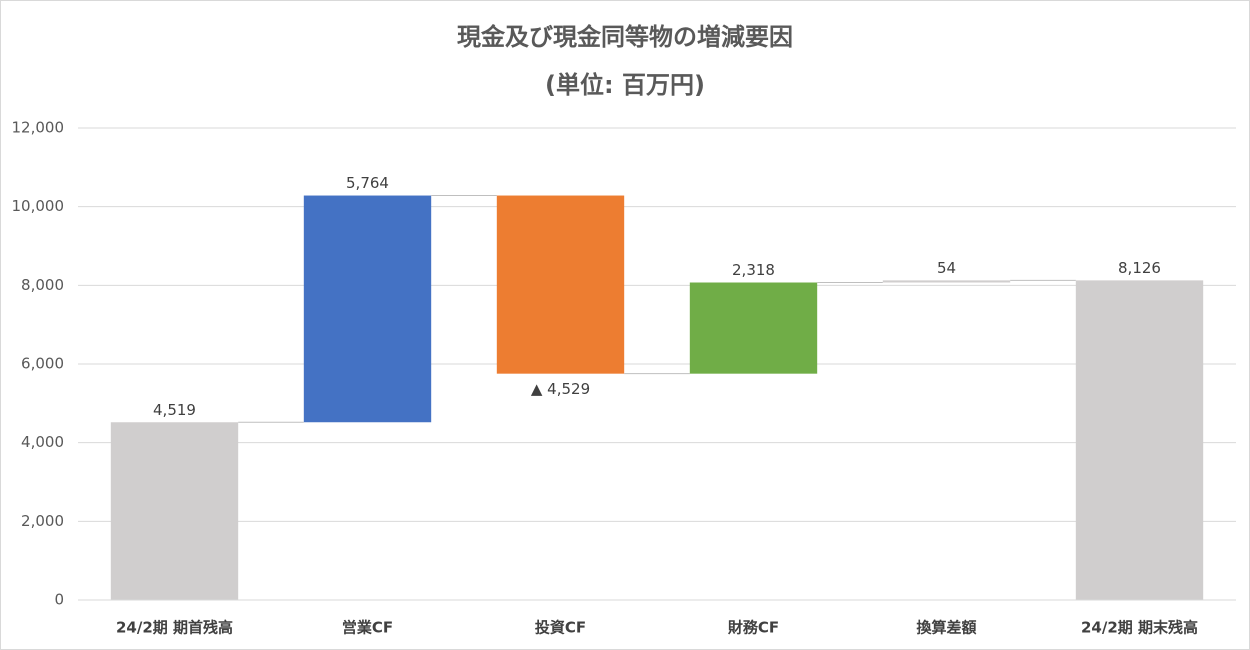  What do you see at coordinates (946, 628) in the screenshot?
I see `x-tick-label: 換算差額` at bounding box center [946, 628].